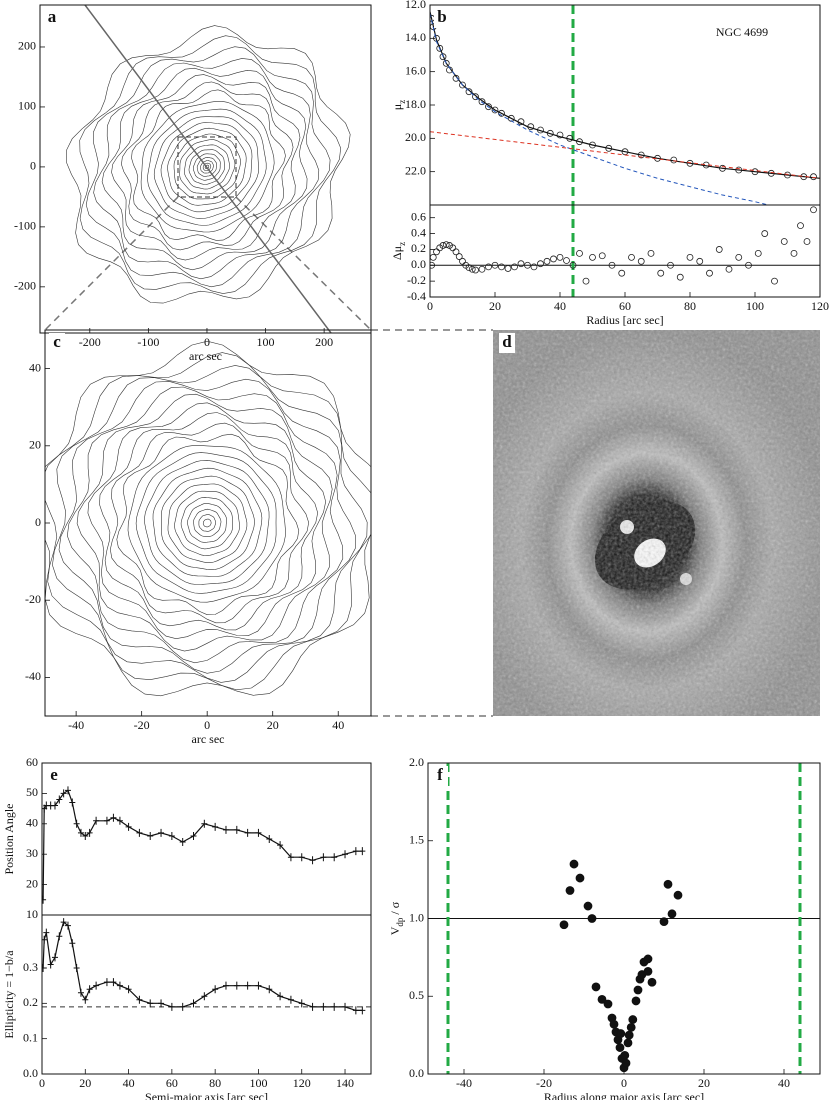 This screenshot has width=830, height=1100. Describe the element at coordinates (35, 445) in the screenshot. I see `y-tick-label: 20` at that location.